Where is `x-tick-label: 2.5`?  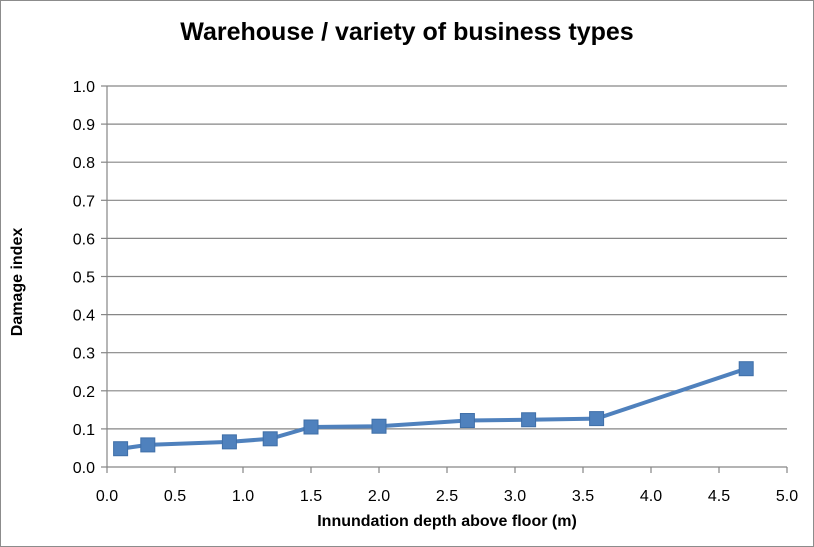 x-tick-label: 2.5 is located at coordinates (447, 496).